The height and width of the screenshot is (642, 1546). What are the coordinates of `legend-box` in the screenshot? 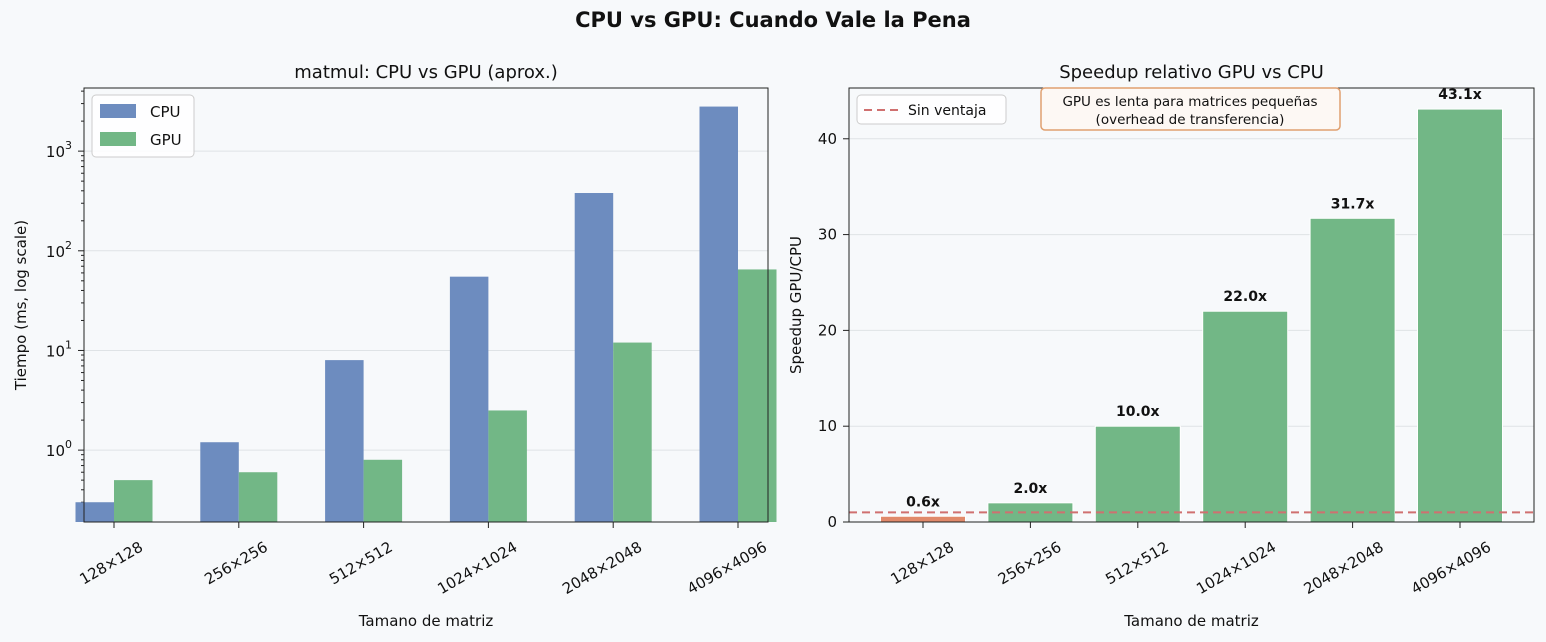 It's located at (931, 109).